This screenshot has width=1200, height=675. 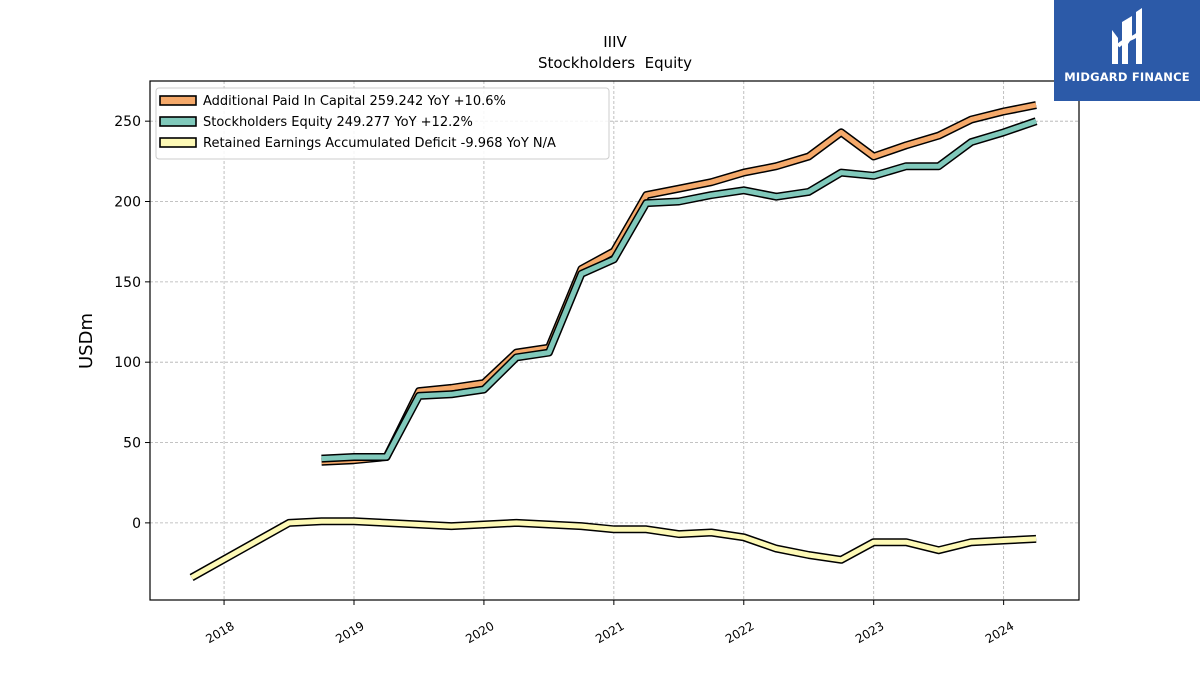 I want to click on logo-mark-icon, so click(x=1127, y=36).